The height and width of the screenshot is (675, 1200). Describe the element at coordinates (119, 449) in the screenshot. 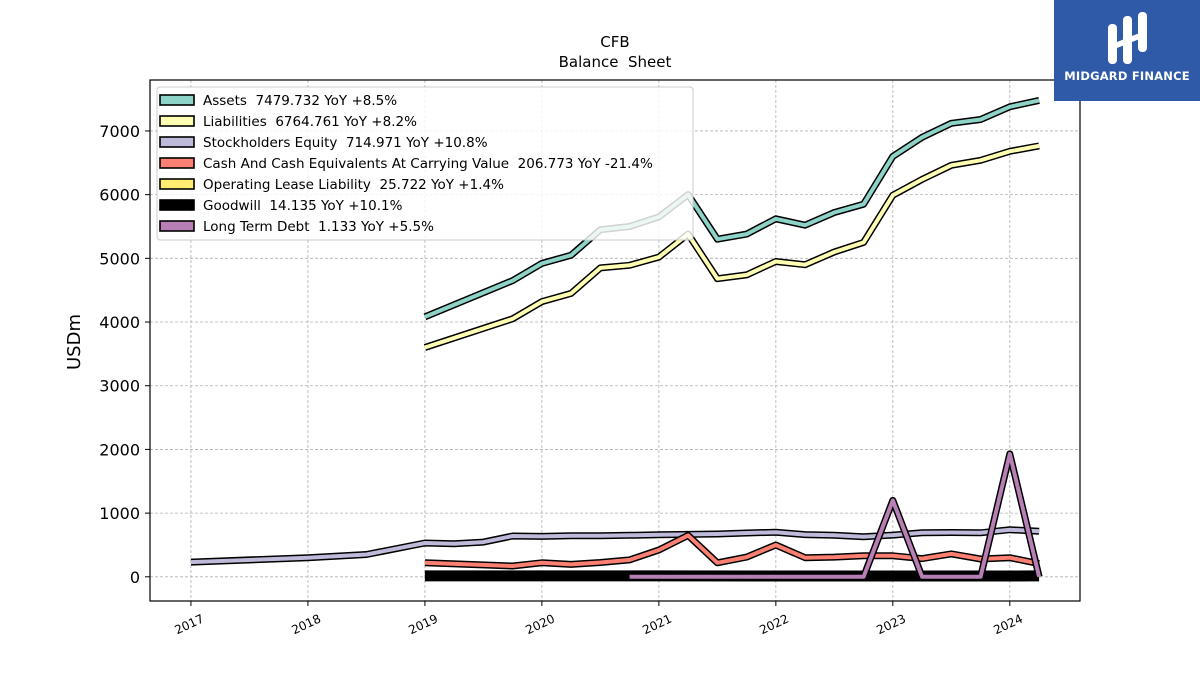

I see `y-tick-label: 2000` at that location.